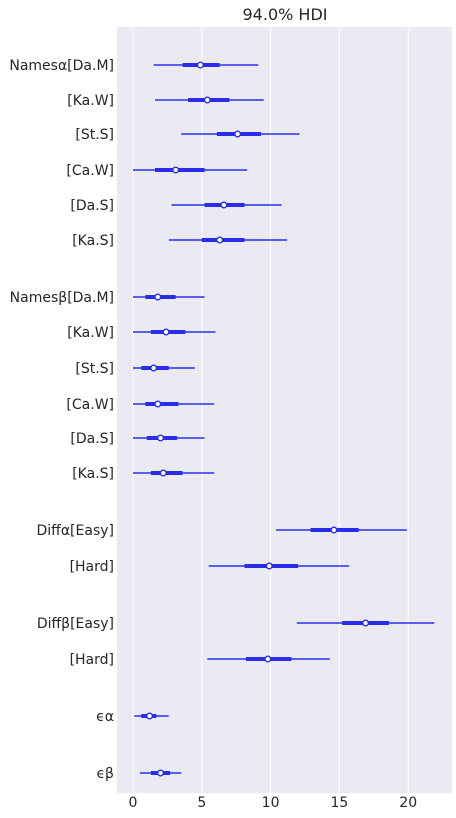 This screenshot has height=818, width=456. Describe the element at coordinates (61, 66) in the screenshot. I see `row-label: Namesα[Da.M]` at that location.